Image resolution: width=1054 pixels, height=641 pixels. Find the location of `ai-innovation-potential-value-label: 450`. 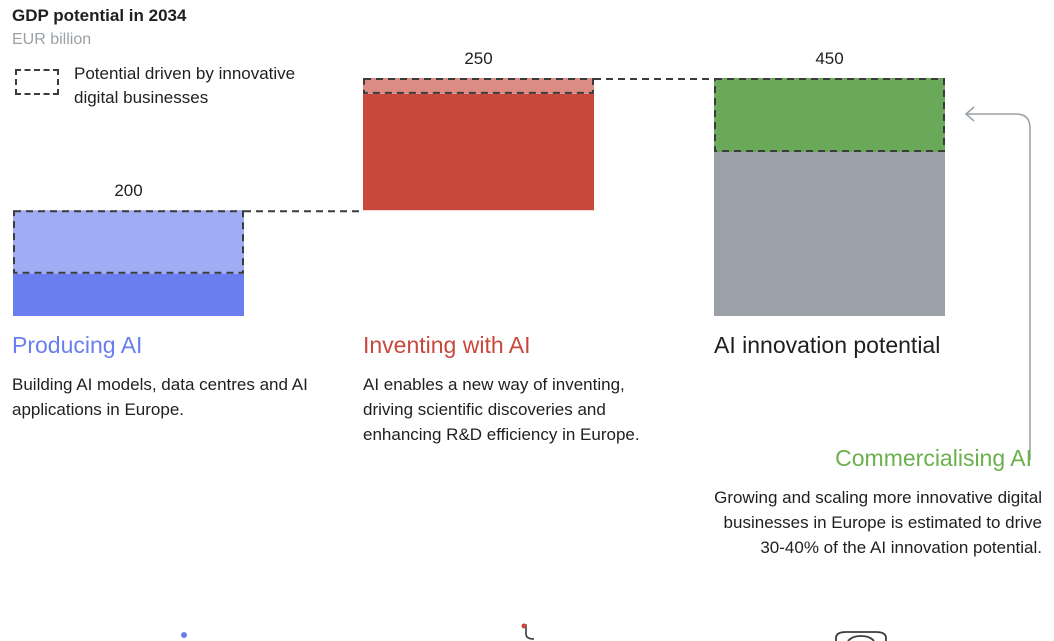

ai-innovation-potential-value-label: 450 is located at coordinates (829, 58).